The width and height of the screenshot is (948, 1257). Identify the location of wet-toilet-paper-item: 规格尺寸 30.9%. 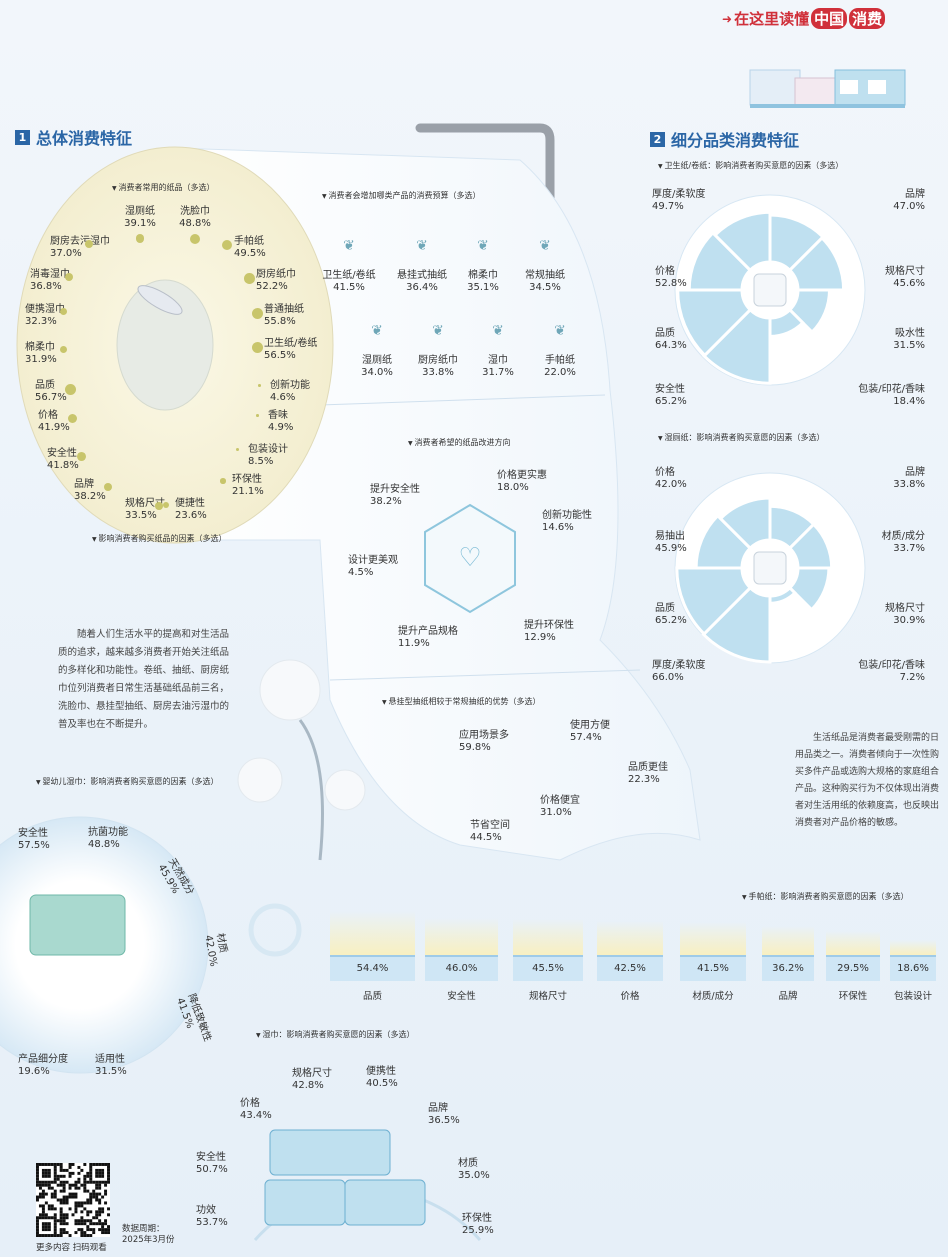
(905, 615).